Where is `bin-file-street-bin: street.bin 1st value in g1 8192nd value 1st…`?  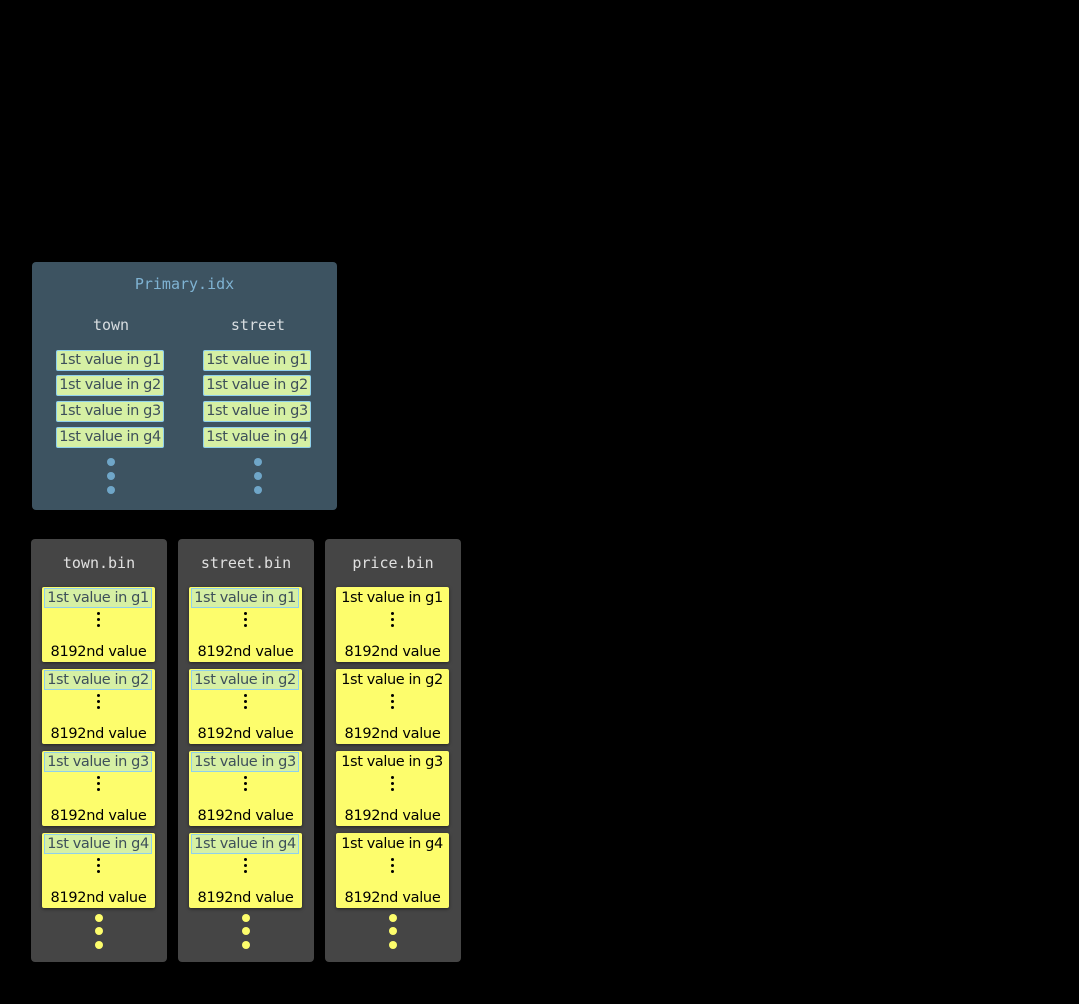 bin-file-street-bin: street.bin 1st value in g1 8192nd value 1st… is located at coordinates (246, 750).